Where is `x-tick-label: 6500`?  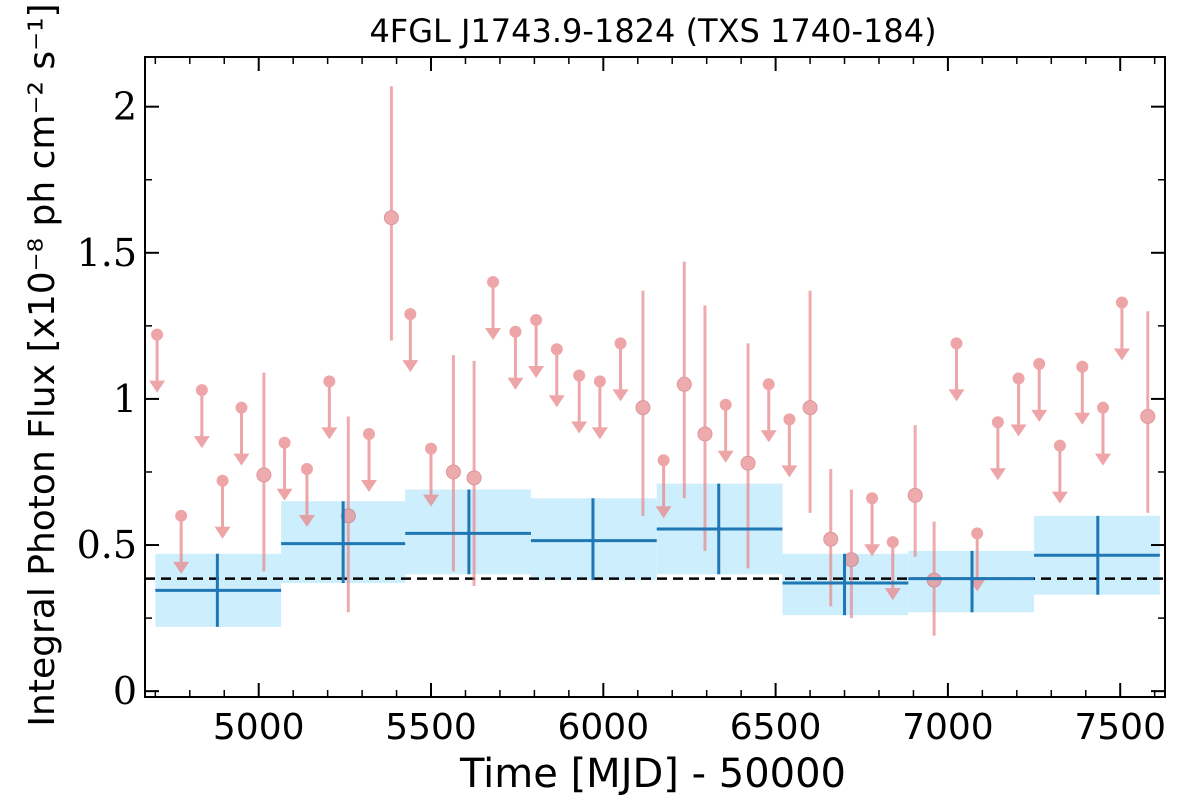
x-tick-label: 6500 is located at coordinates (776, 727).